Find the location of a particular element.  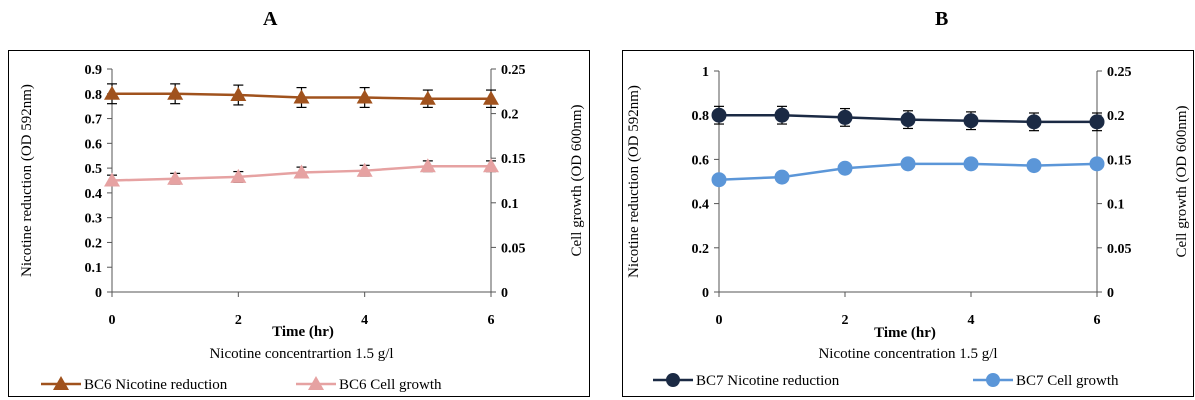

chart-note: Nicotine concentration 1.5 g/l is located at coordinates (907, 354).